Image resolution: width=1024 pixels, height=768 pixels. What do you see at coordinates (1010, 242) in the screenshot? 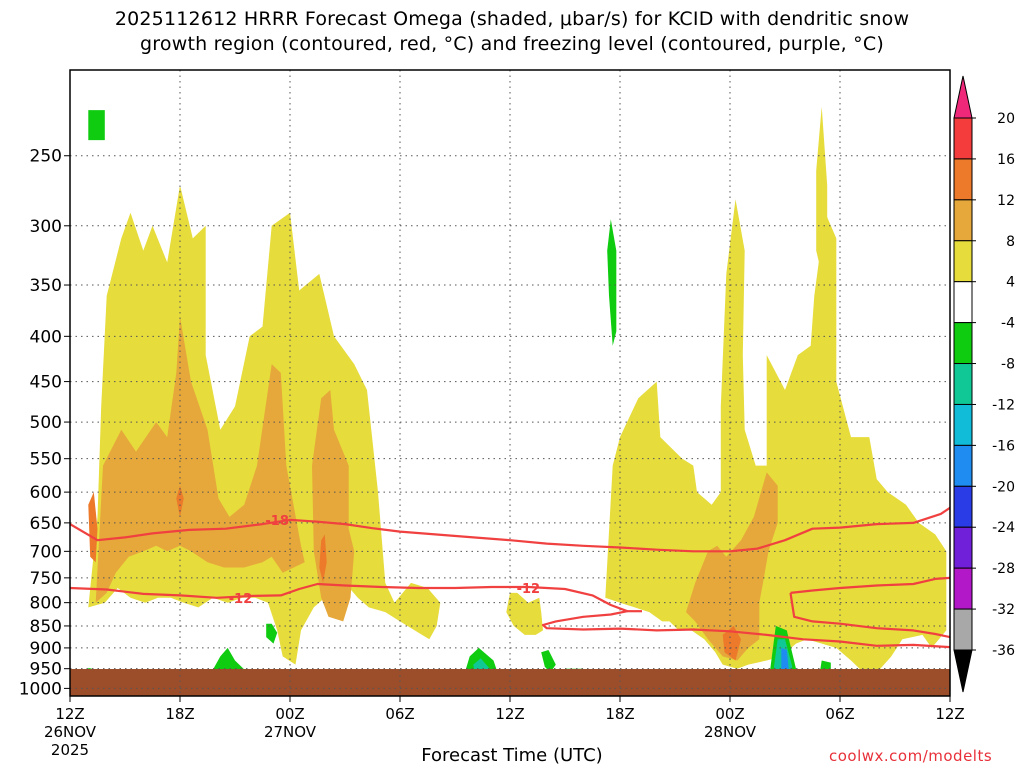
I see `colorbar-label-8: 8` at bounding box center [1010, 242].